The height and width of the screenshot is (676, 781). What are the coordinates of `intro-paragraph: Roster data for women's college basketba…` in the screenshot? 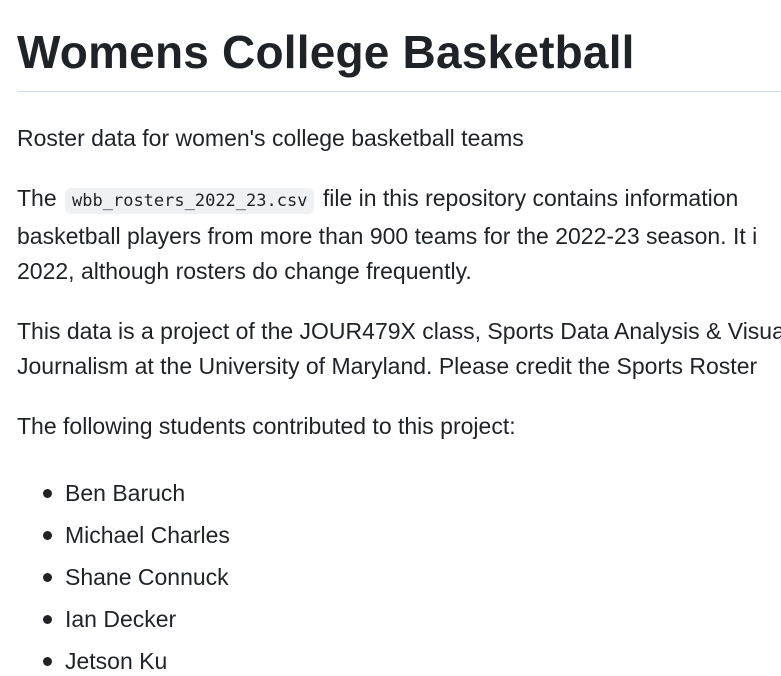 It's located at (270, 138).